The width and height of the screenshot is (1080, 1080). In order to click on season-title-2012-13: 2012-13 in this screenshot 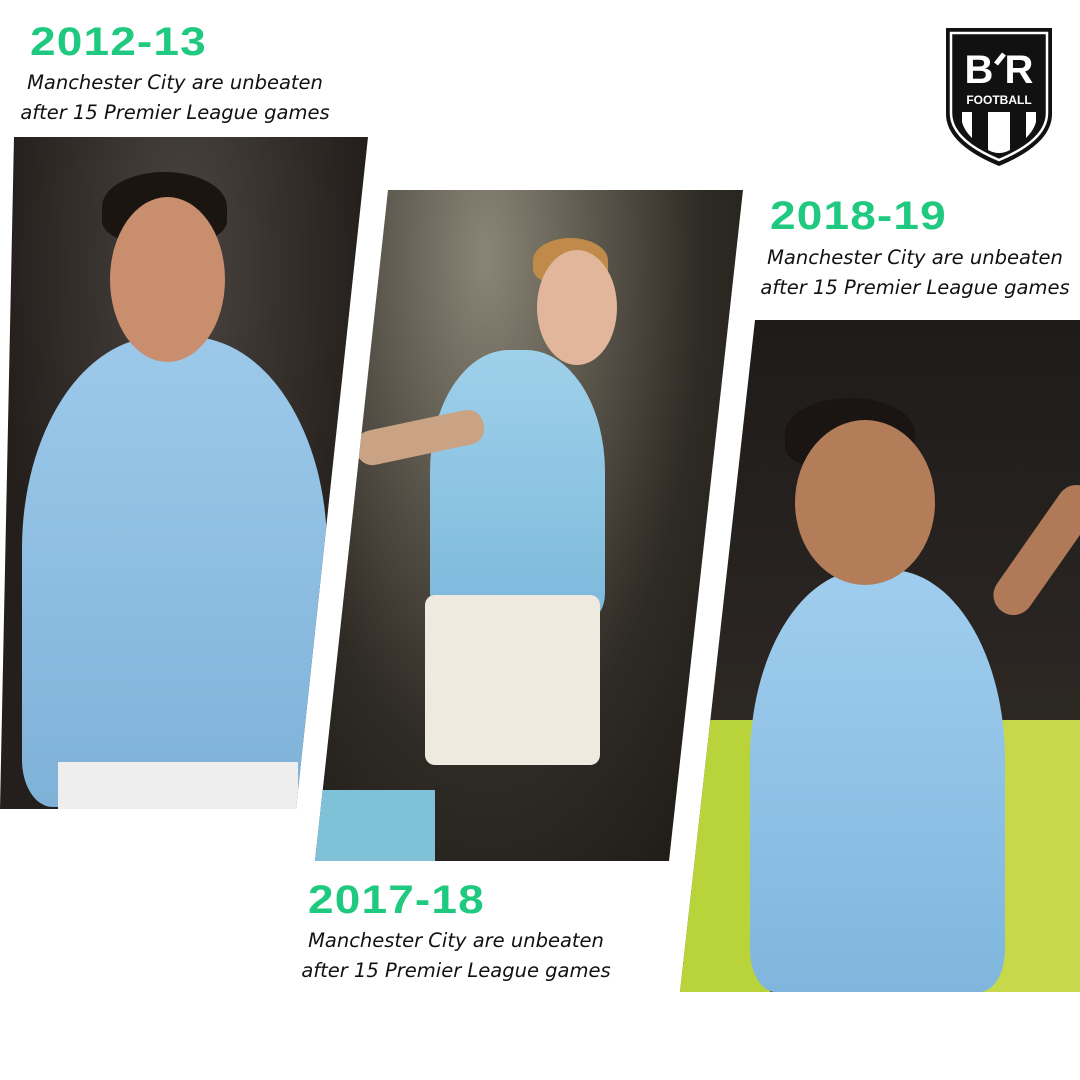, I will do `click(118, 42)`.